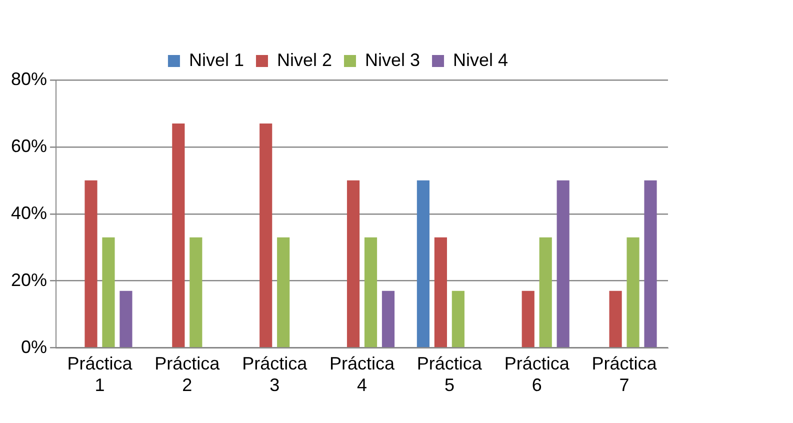  I want to click on x-tick-label: Práctica 1, so click(100, 375).